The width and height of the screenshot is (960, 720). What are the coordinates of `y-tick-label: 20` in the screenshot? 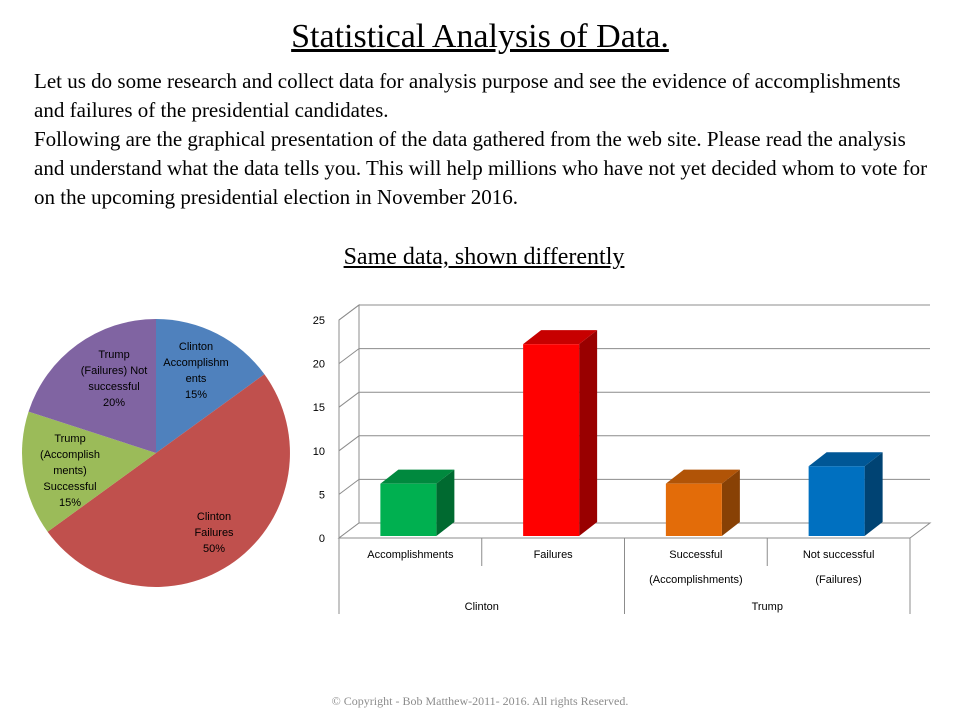 It's located at (319, 365).